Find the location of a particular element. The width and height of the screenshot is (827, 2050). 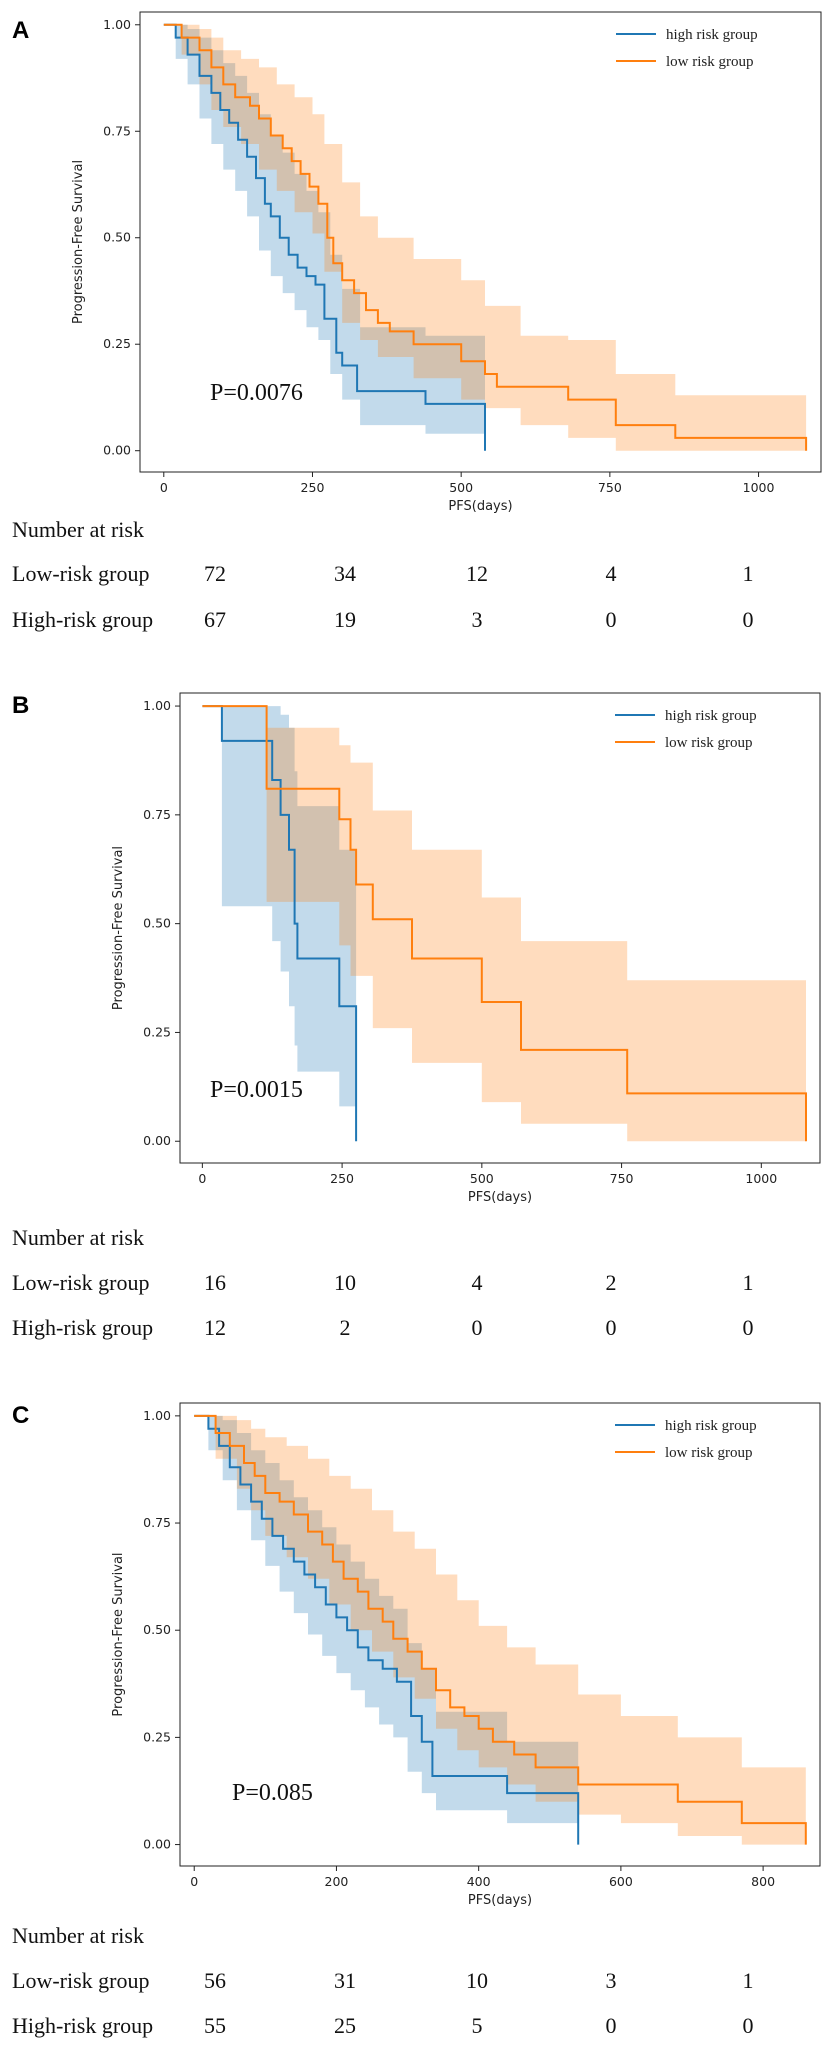

x-tick-label: 400 is located at coordinates (479, 1881).